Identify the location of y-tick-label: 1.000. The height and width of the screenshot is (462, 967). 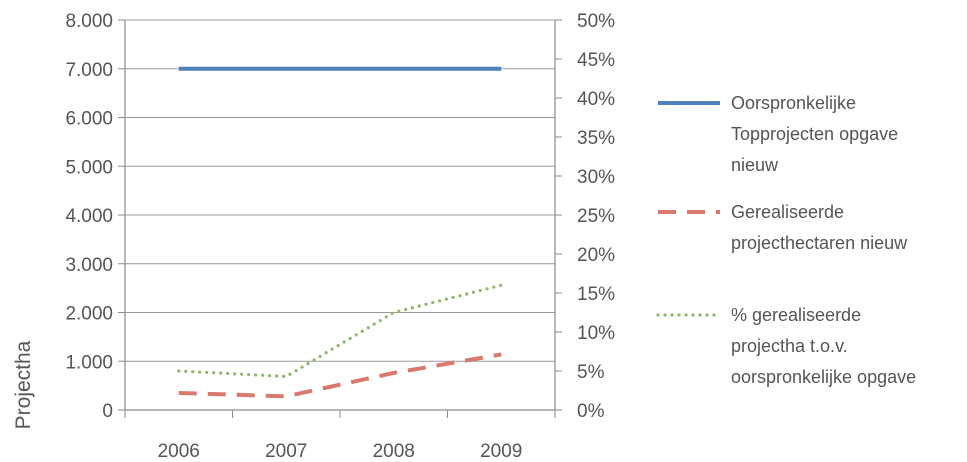
(89, 362).